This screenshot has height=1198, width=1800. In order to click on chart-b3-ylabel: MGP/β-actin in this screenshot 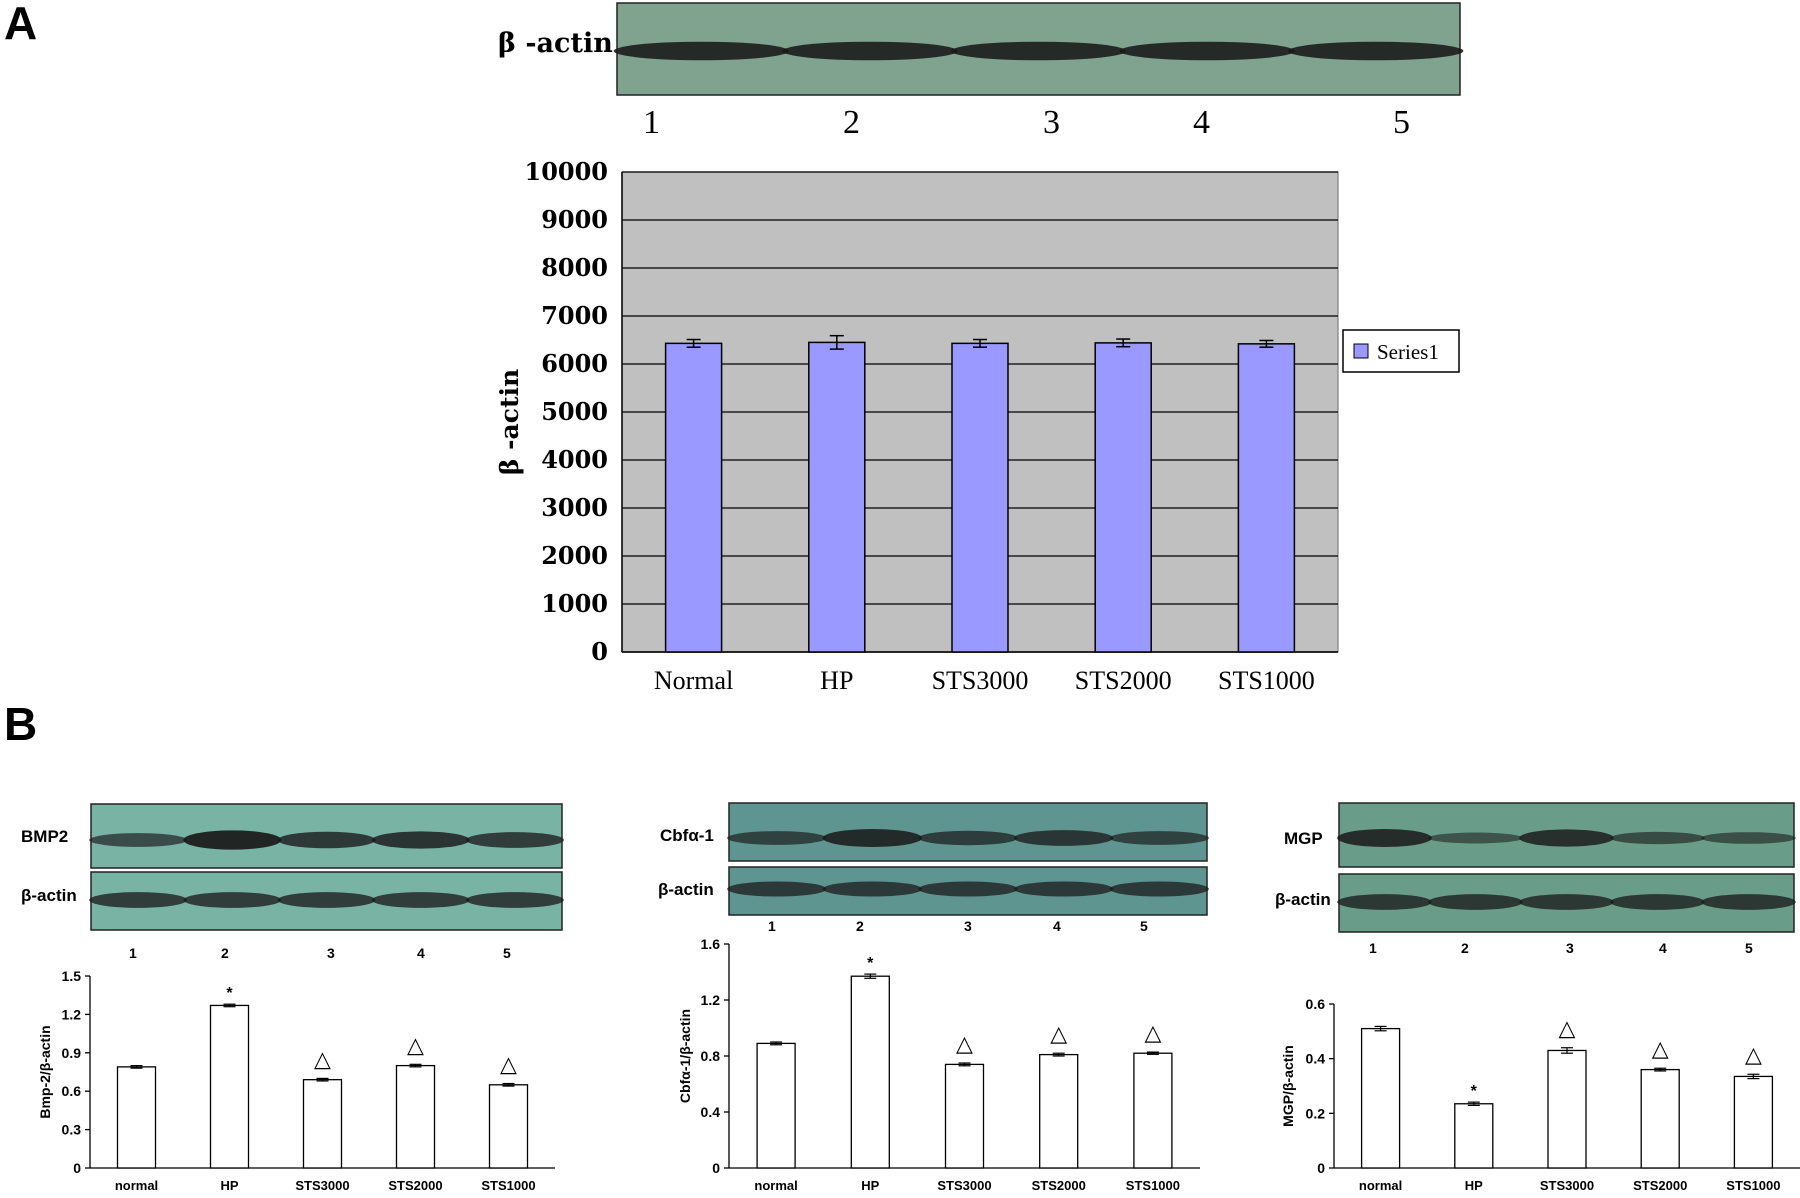, I will do `click(1288, 1086)`.